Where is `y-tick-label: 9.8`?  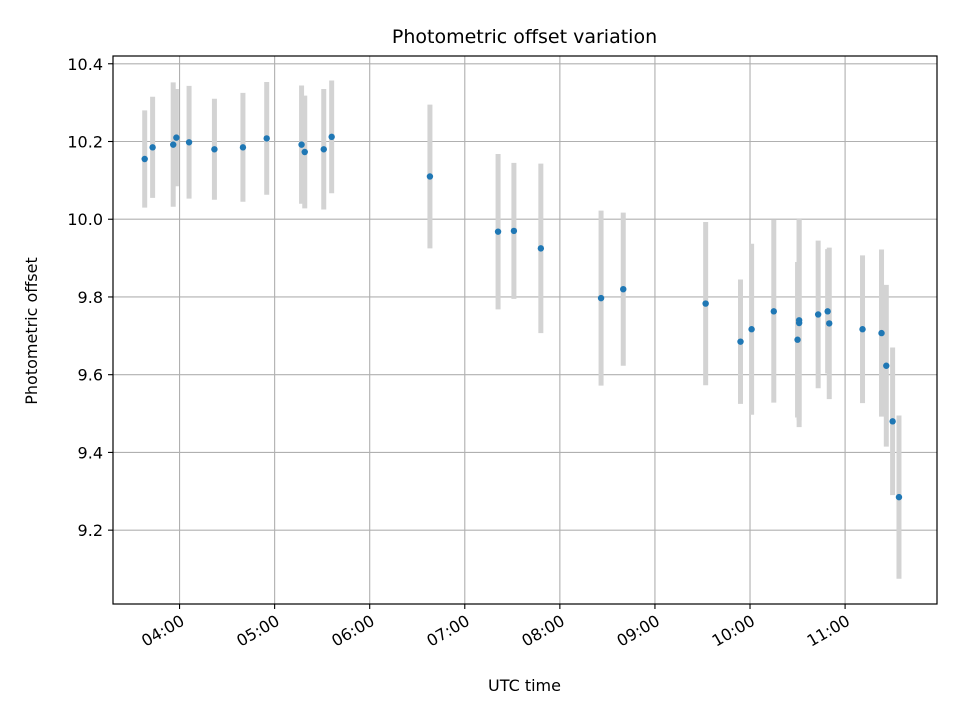 y-tick-label: 9.8 is located at coordinates (90, 297).